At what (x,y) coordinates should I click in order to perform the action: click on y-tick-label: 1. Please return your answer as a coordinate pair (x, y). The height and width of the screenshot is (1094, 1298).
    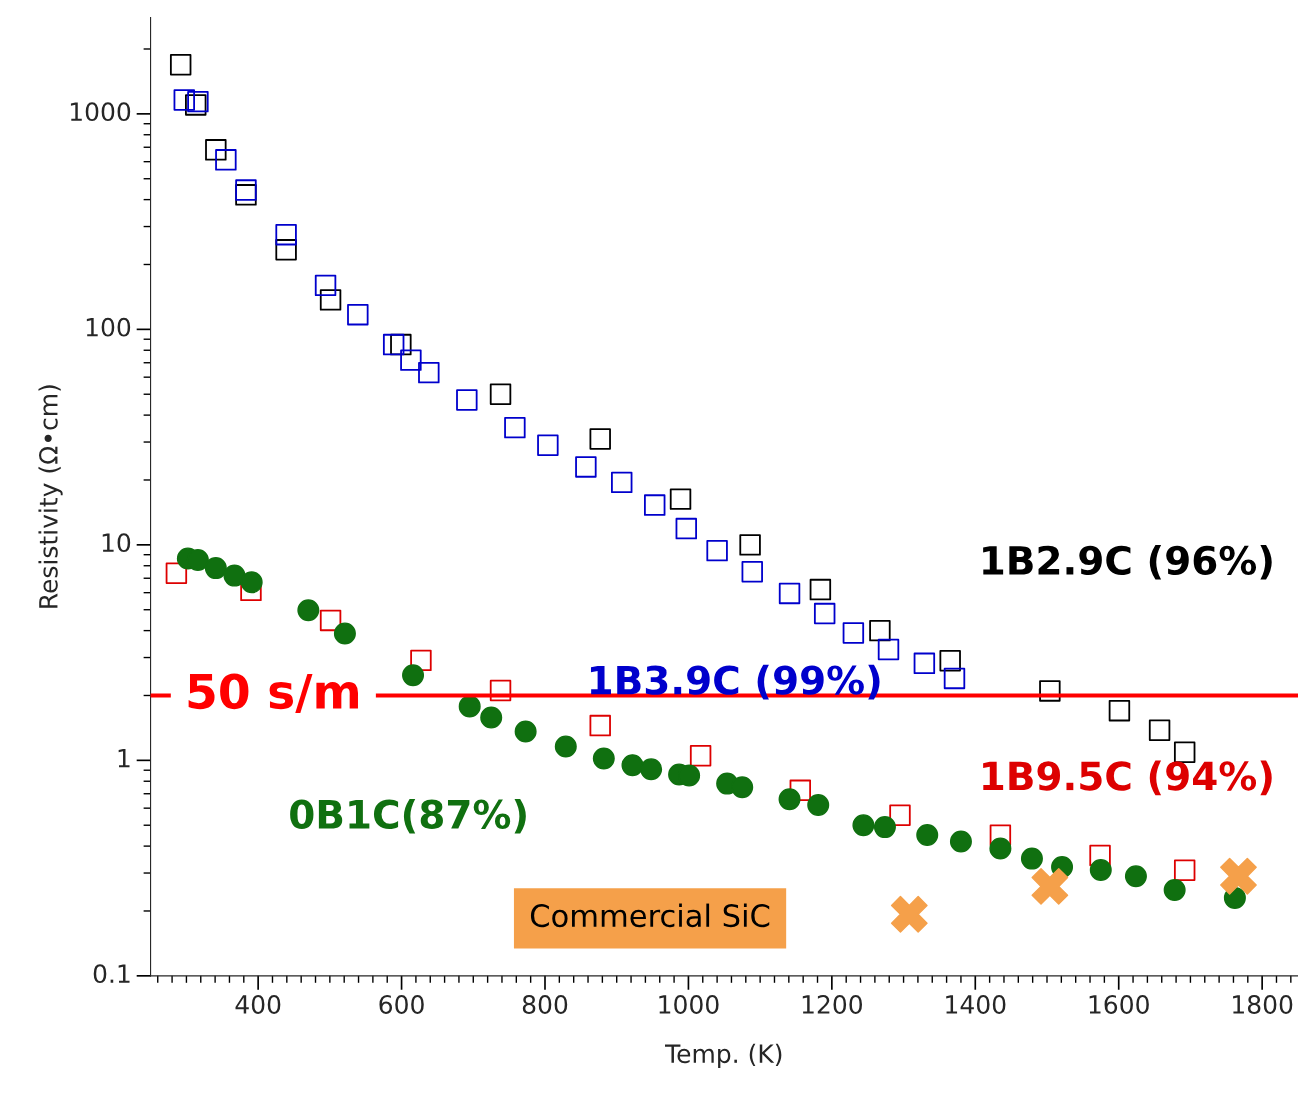
    Looking at the image, I should click on (124, 758).